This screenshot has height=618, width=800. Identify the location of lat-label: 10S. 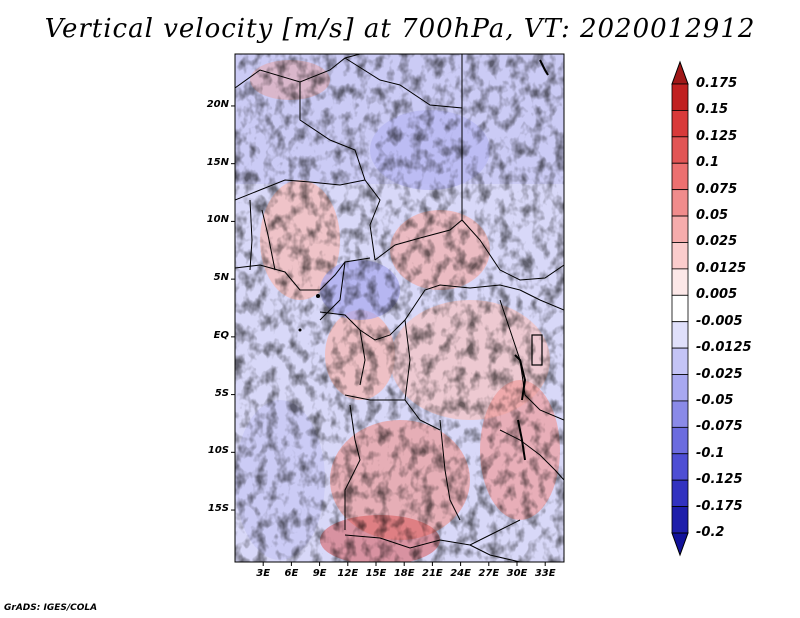
(218, 451).